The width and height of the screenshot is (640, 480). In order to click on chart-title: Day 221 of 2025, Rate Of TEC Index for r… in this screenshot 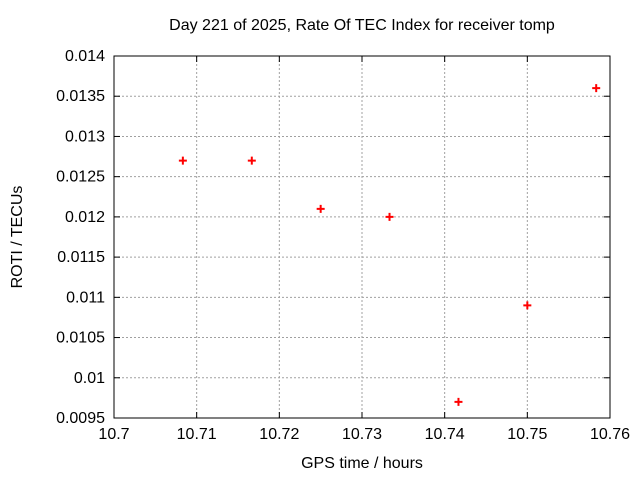, I will do `click(362, 25)`.